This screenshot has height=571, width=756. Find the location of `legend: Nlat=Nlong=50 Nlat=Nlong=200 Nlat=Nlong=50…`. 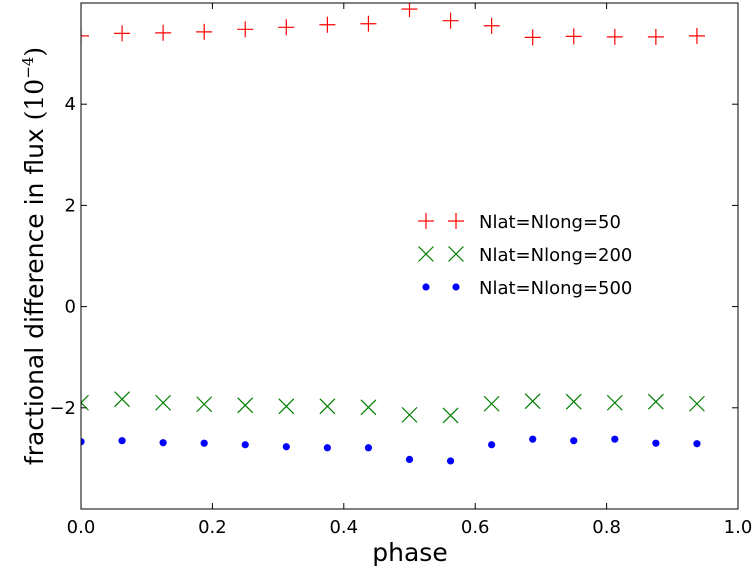

legend: Nlat=Nlong=50 Nlat=Nlong=200 Nlat=Nlong=50… is located at coordinates (525, 255).